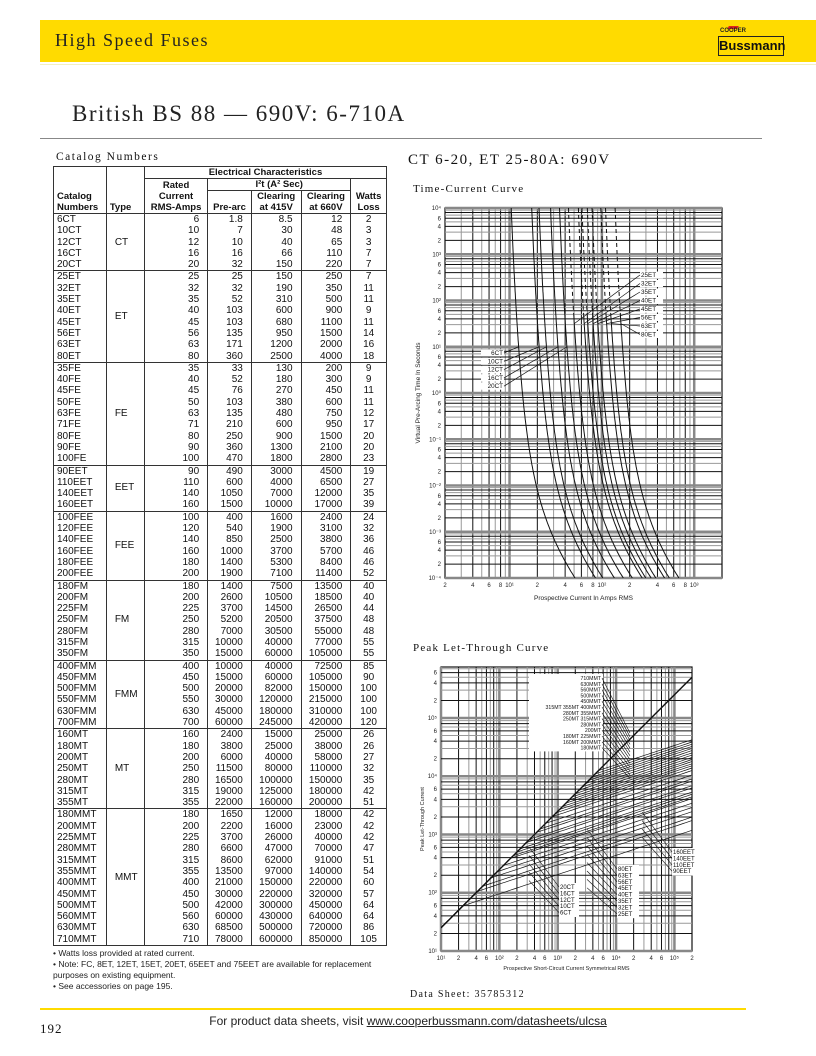  Describe the element at coordinates (175, 928) in the screenshot. I see `rated-current: 630` at that location.